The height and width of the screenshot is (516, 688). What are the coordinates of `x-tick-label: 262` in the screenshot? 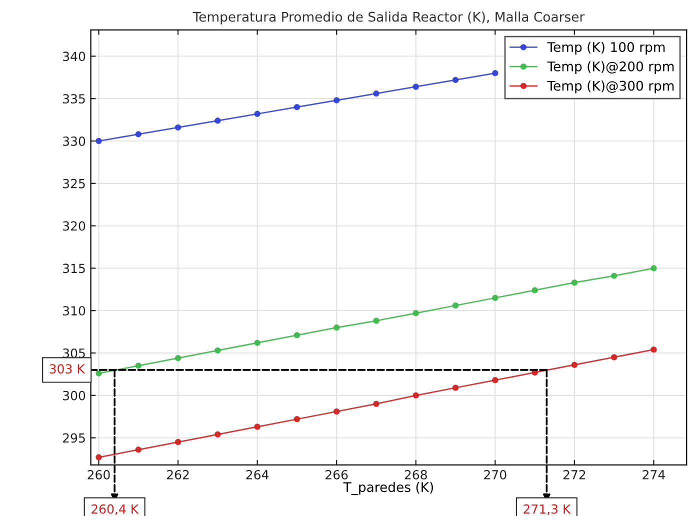 It's located at (178, 475).